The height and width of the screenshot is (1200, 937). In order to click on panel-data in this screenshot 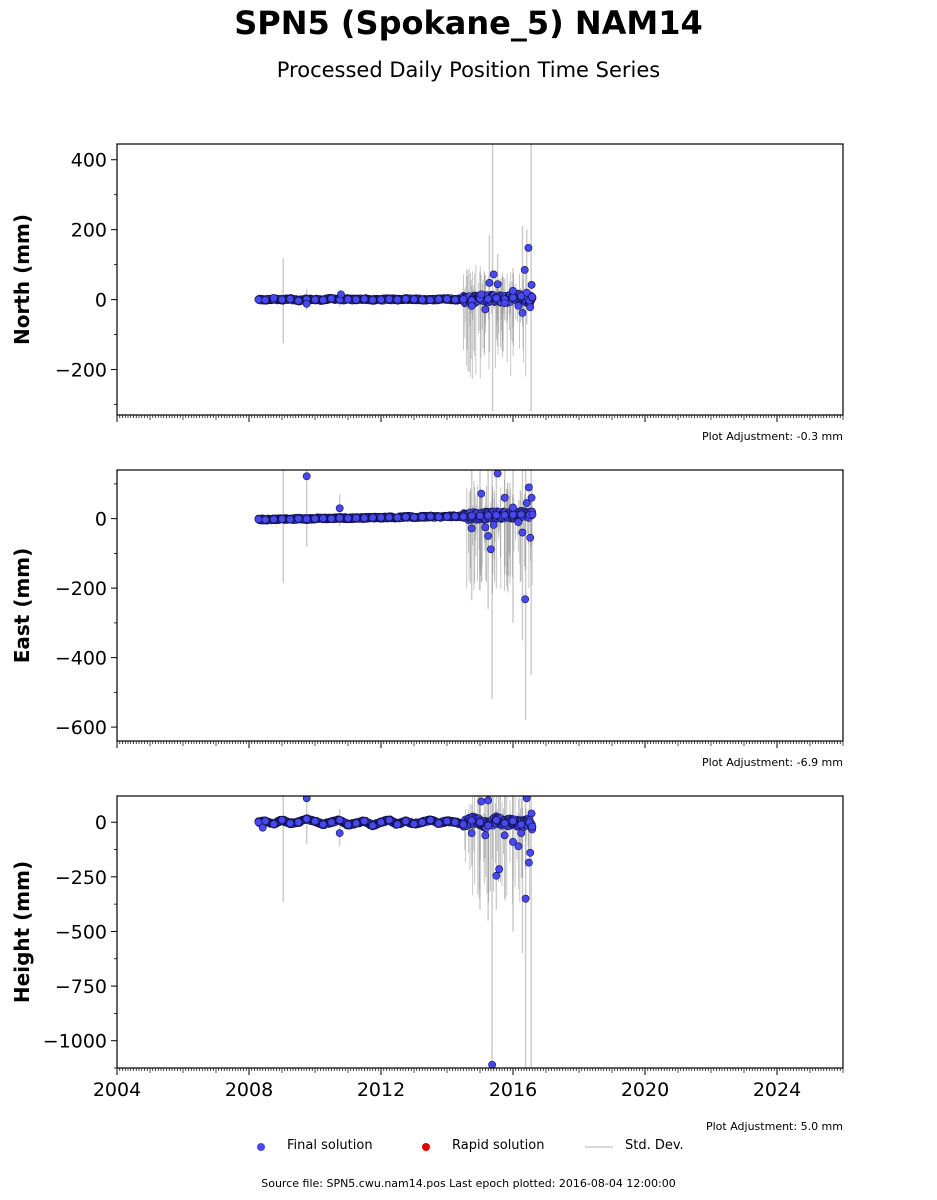, I will do `click(395, 278)`.